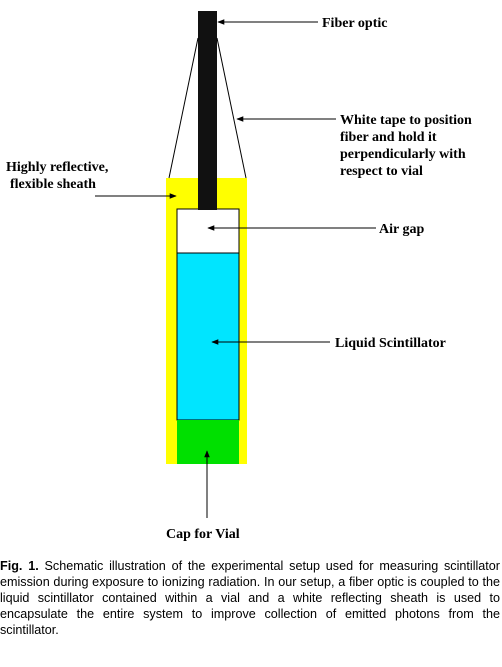  What do you see at coordinates (381, 171) in the screenshot?
I see `white-tape-label-line-4: respect to vial` at bounding box center [381, 171].